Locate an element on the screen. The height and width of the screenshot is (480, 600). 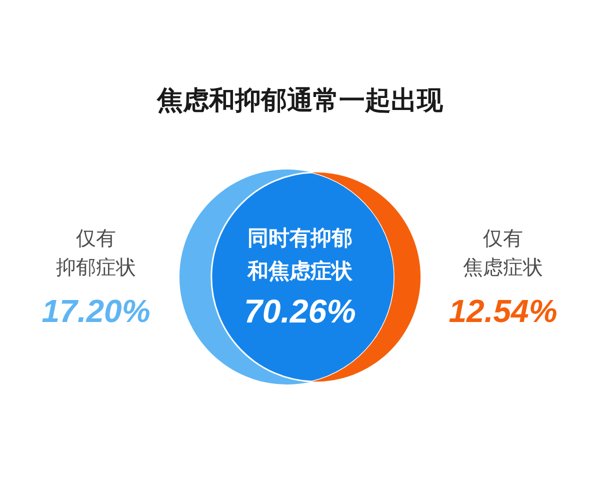
data-label: 12.54% is located at coordinates (503, 311).